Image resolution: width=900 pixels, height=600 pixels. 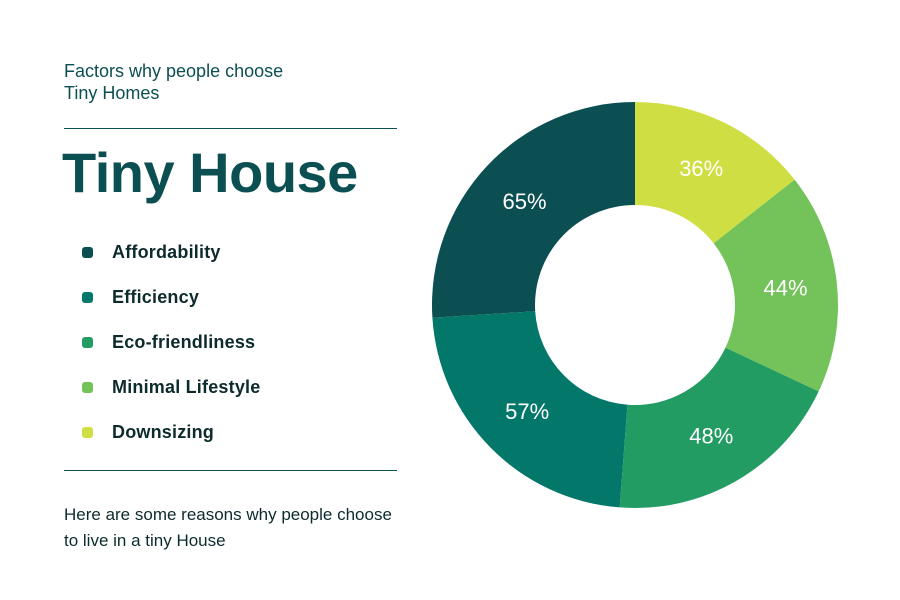 What do you see at coordinates (112, 93) in the screenshot?
I see `subtitle-line-2: Tiny Homes` at bounding box center [112, 93].